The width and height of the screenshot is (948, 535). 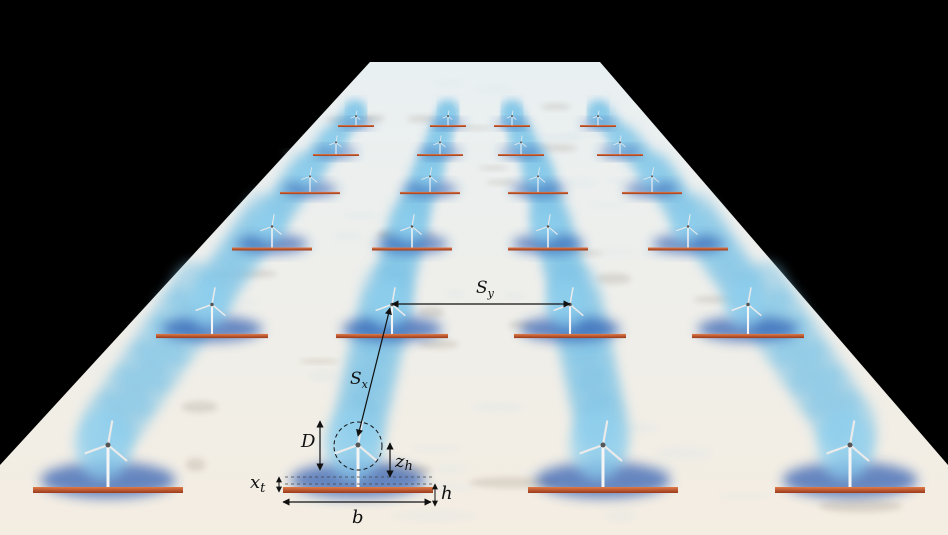 What do you see at coordinates (359, 380) in the screenshot?
I see `sx-label: Sx` at bounding box center [359, 380].